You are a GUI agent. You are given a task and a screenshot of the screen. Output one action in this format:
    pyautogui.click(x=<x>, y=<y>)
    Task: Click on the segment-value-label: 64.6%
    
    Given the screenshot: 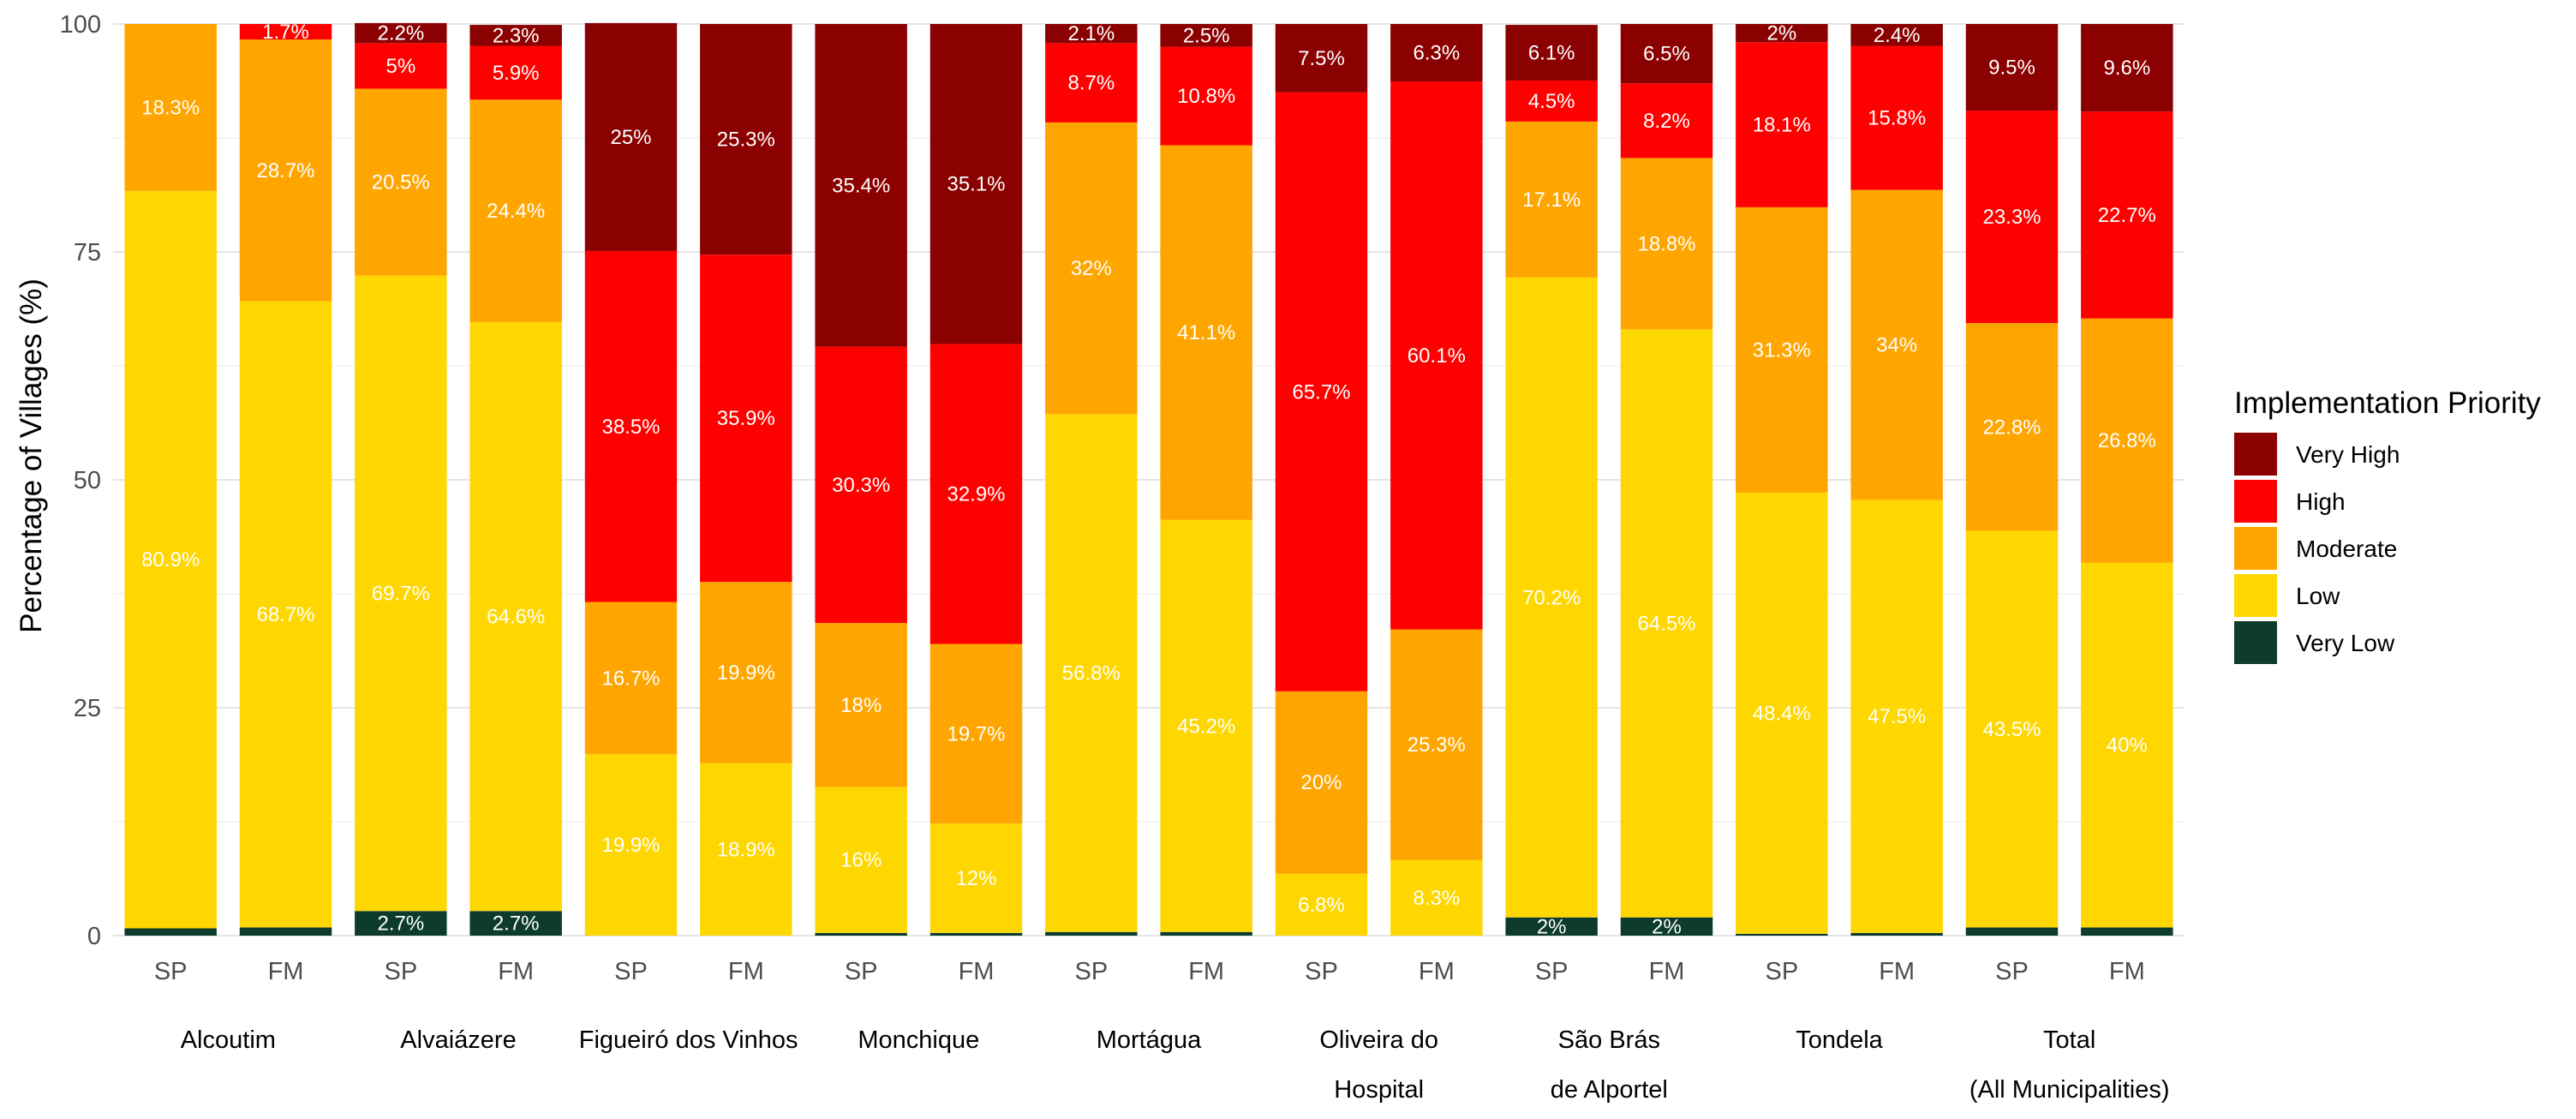 What is the action you would take?
    pyautogui.click(x=516, y=617)
    